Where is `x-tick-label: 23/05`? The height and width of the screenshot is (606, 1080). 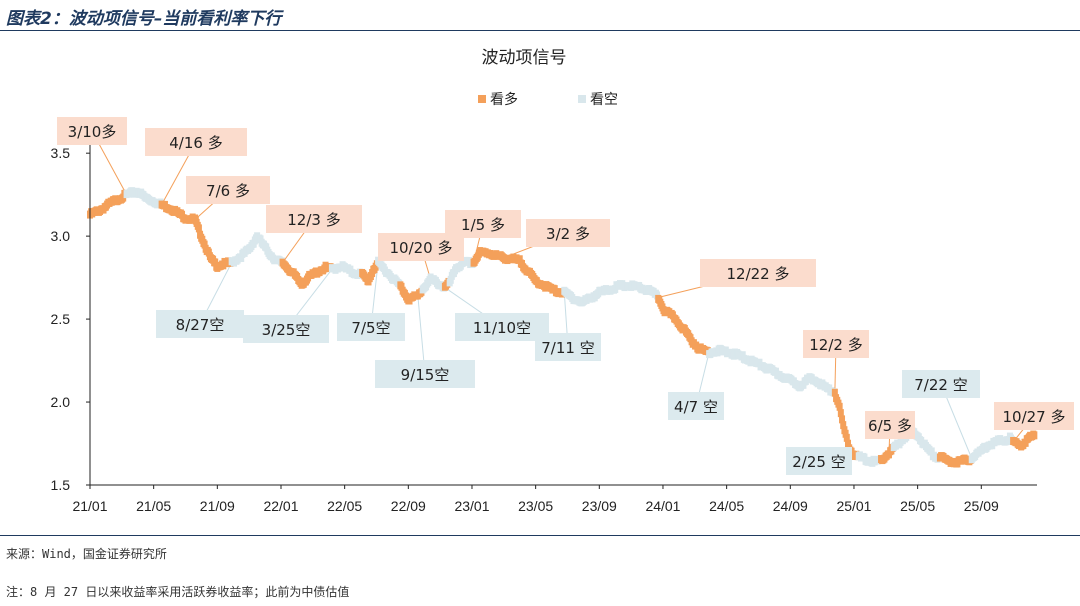
x-tick-label: 23/05 is located at coordinates (535, 506).